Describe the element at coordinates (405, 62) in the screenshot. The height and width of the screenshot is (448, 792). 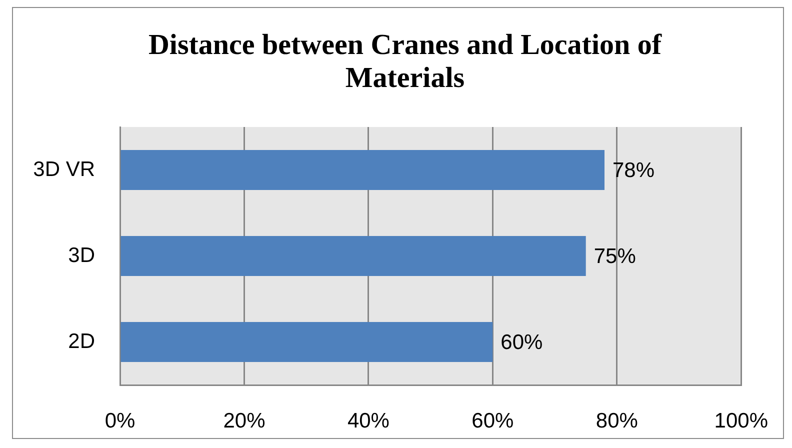
I see `chart-title: Distance between Cranes and Location of Materials` at that location.